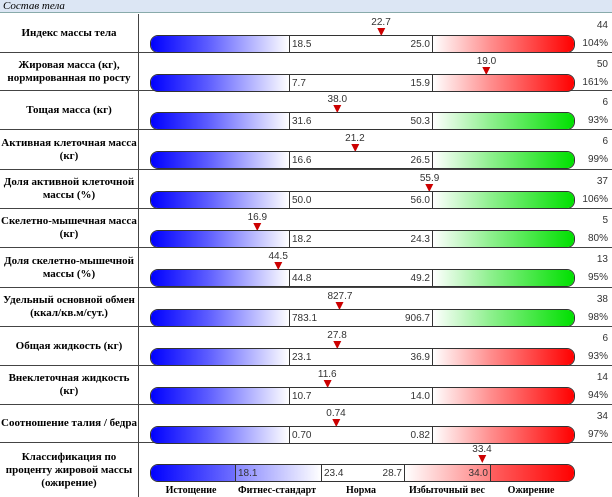  I want to click on count-value: 14, so click(602, 377).